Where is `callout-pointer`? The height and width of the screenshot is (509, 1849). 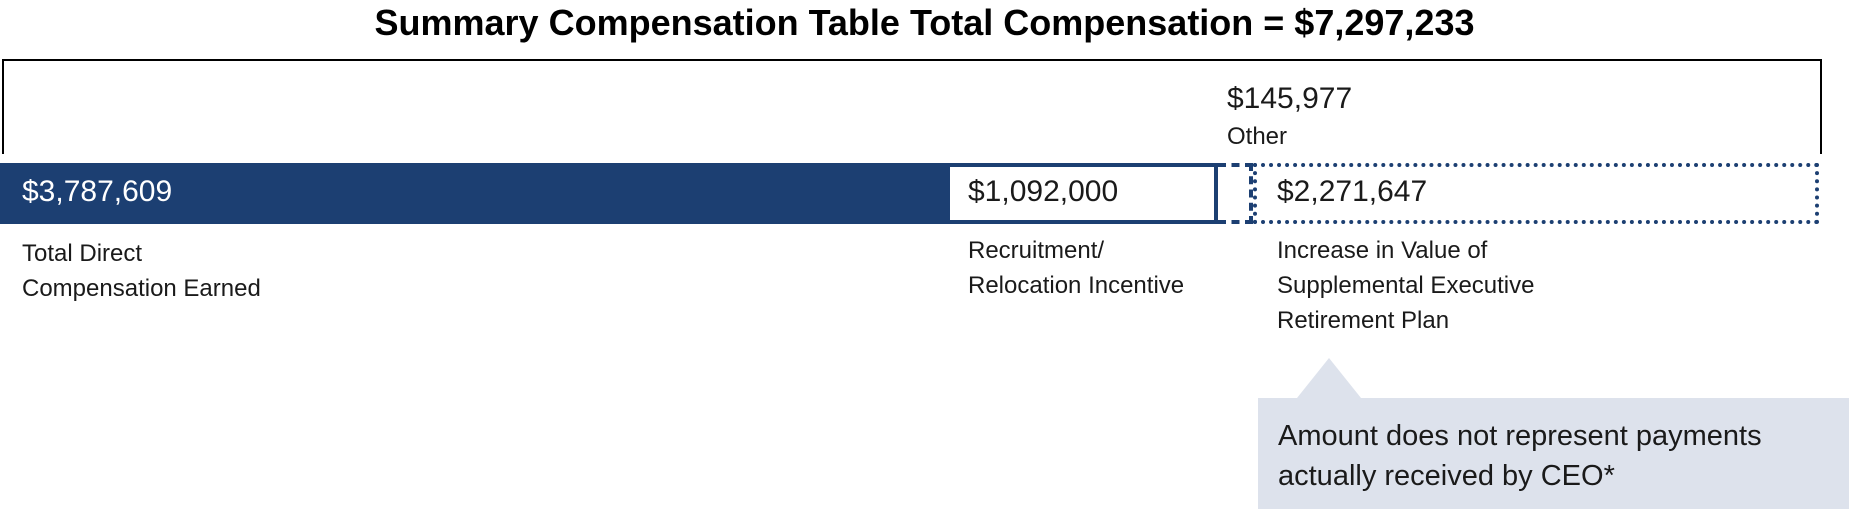 callout-pointer is located at coordinates (1329, 378).